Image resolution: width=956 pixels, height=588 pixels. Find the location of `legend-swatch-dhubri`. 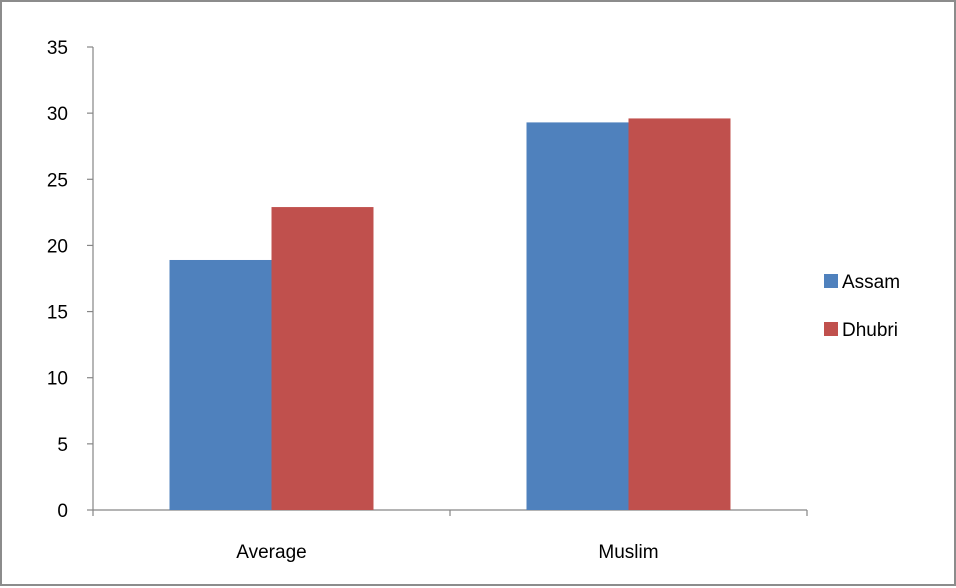

legend-swatch-dhubri is located at coordinates (831, 329).